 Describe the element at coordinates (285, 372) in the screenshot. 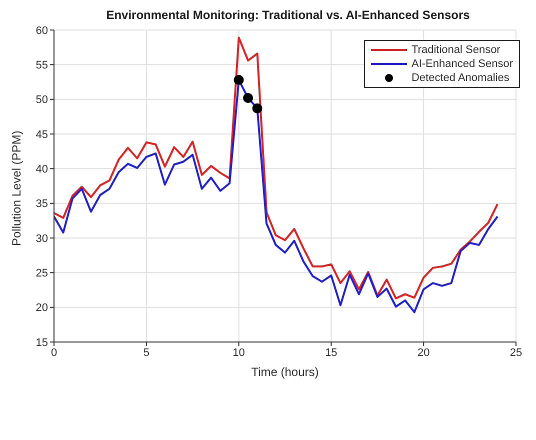

I see `x-axis-title: Time (hours)` at that location.